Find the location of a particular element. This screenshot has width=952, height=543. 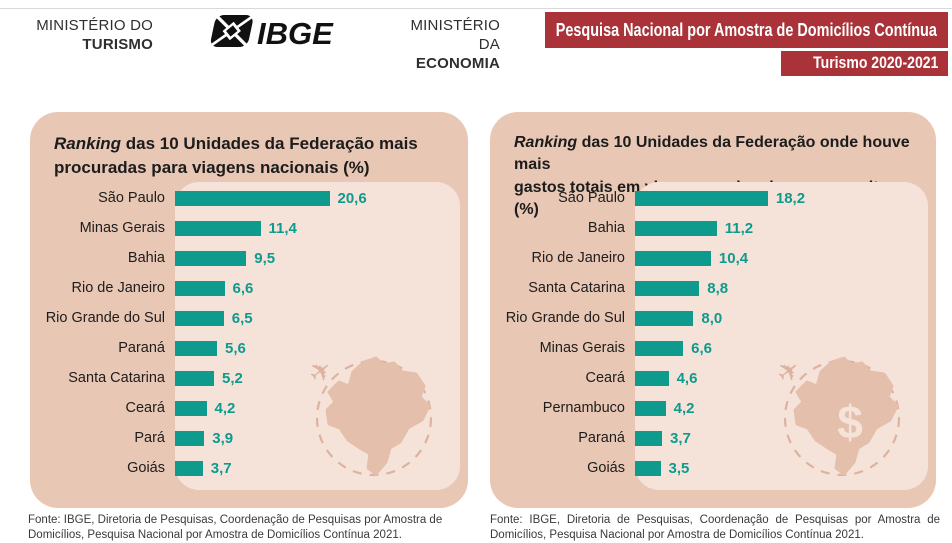

bar-value-label: 8,0 is located at coordinates (712, 318).